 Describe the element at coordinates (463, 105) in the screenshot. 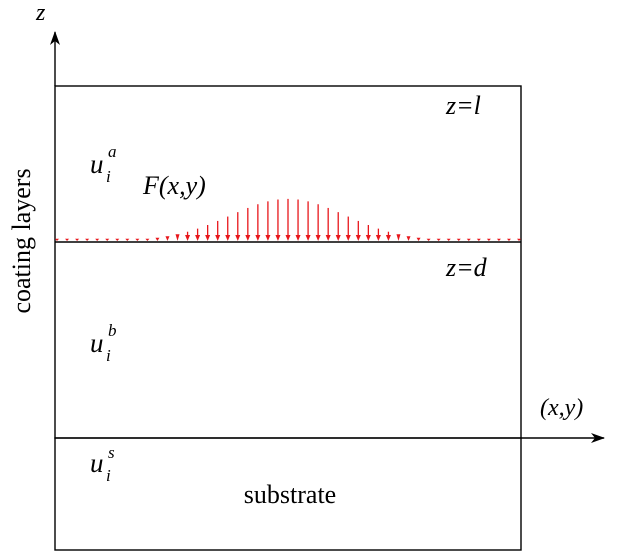

I see `top-boundary-label: z=l` at that location.